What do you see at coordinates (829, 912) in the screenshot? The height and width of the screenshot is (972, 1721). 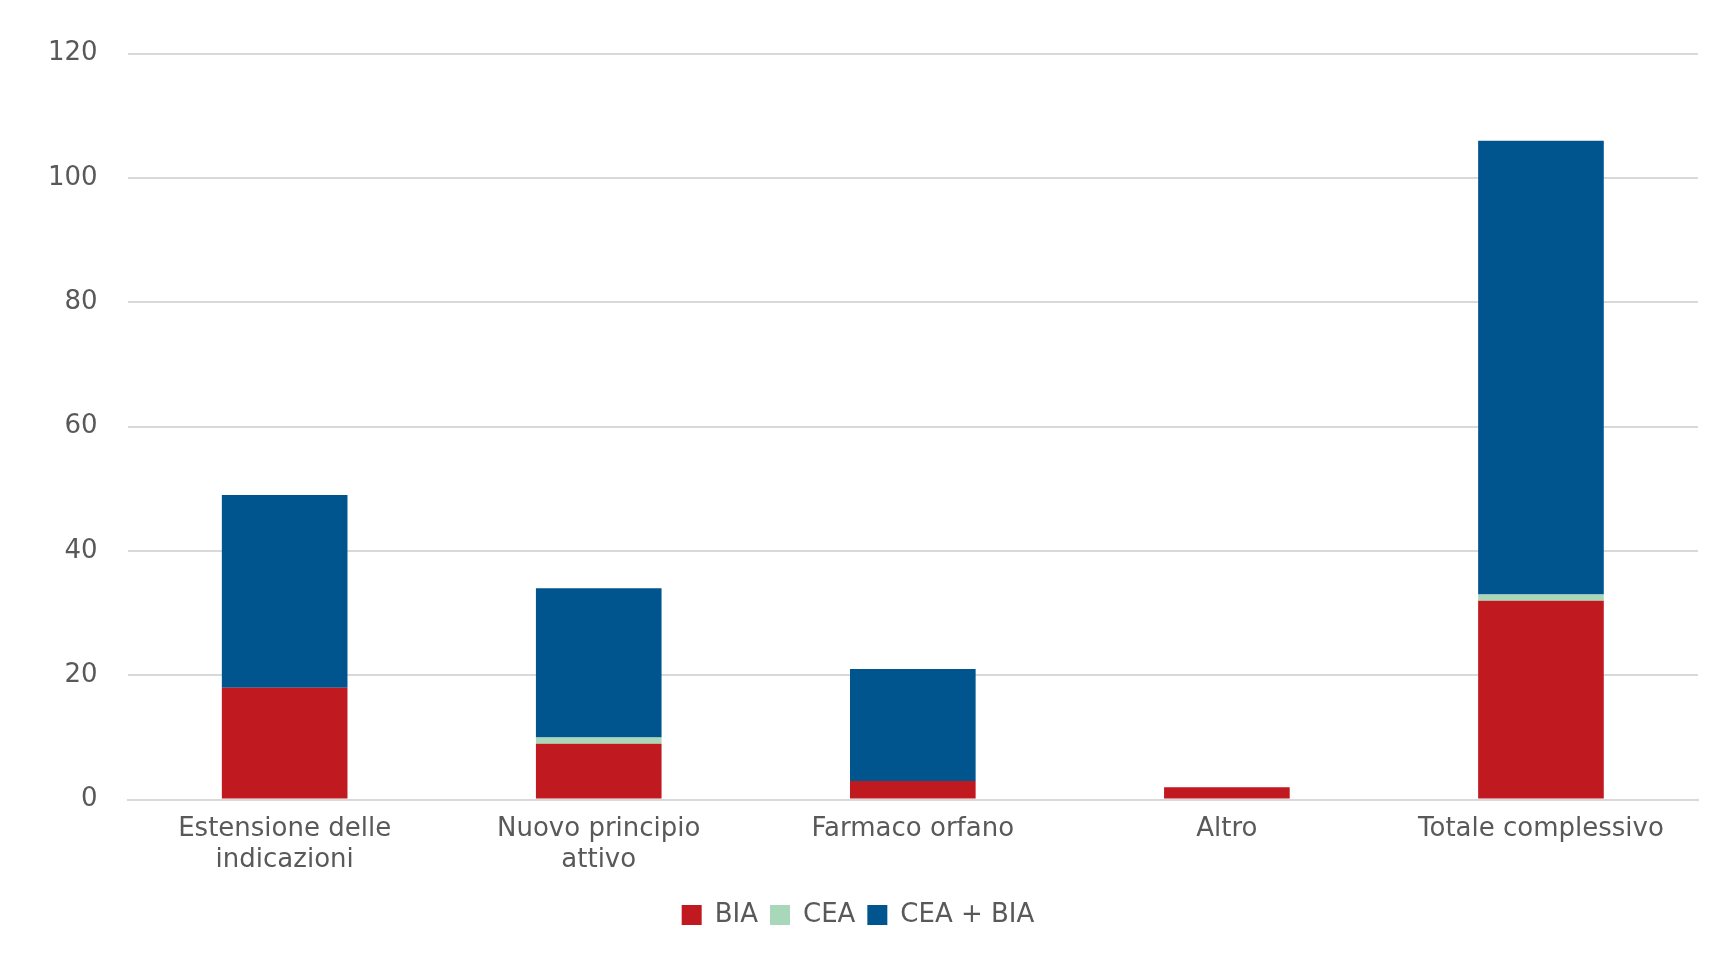 I see `legend-label: CEA` at bounding box center [829, 912].